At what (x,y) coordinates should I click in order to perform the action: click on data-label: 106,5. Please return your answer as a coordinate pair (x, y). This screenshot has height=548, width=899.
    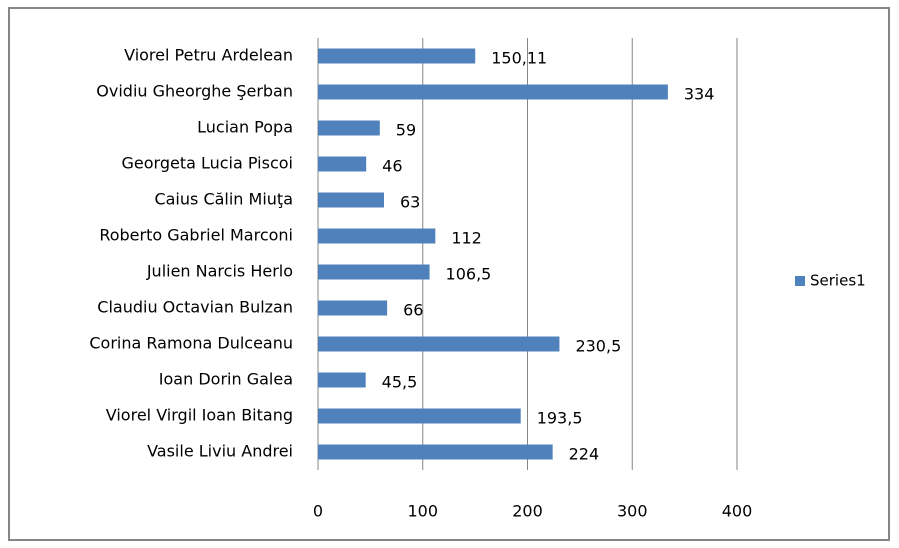
    Looking at the image, I should click on (469, 274).